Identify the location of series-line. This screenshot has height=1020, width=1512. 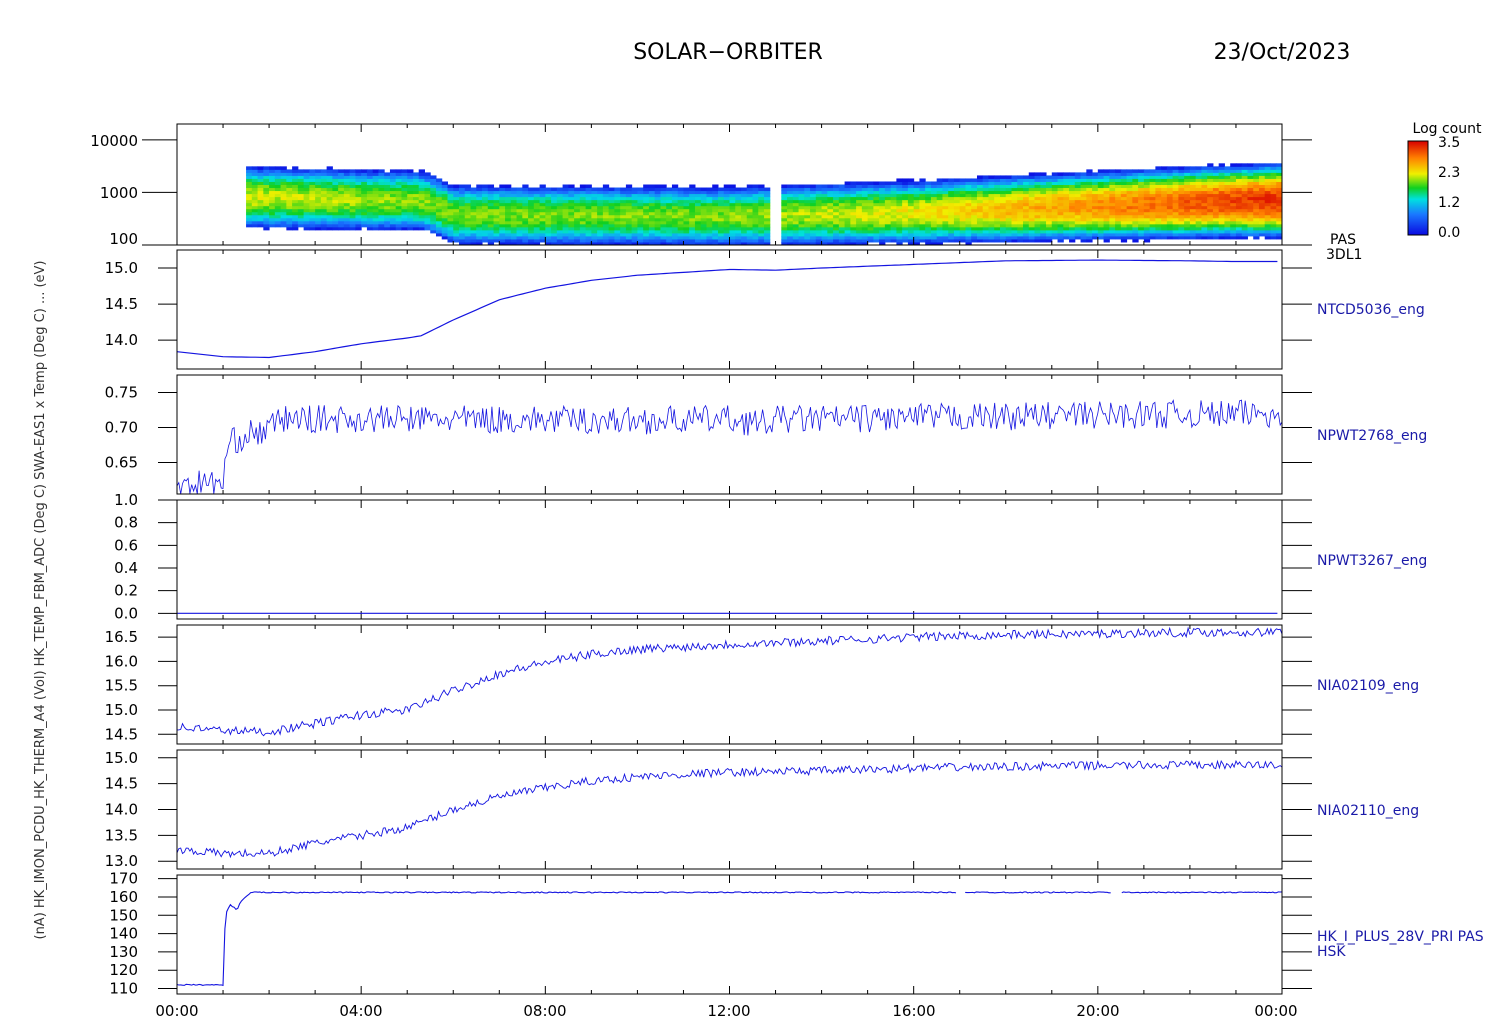
(729, 939).